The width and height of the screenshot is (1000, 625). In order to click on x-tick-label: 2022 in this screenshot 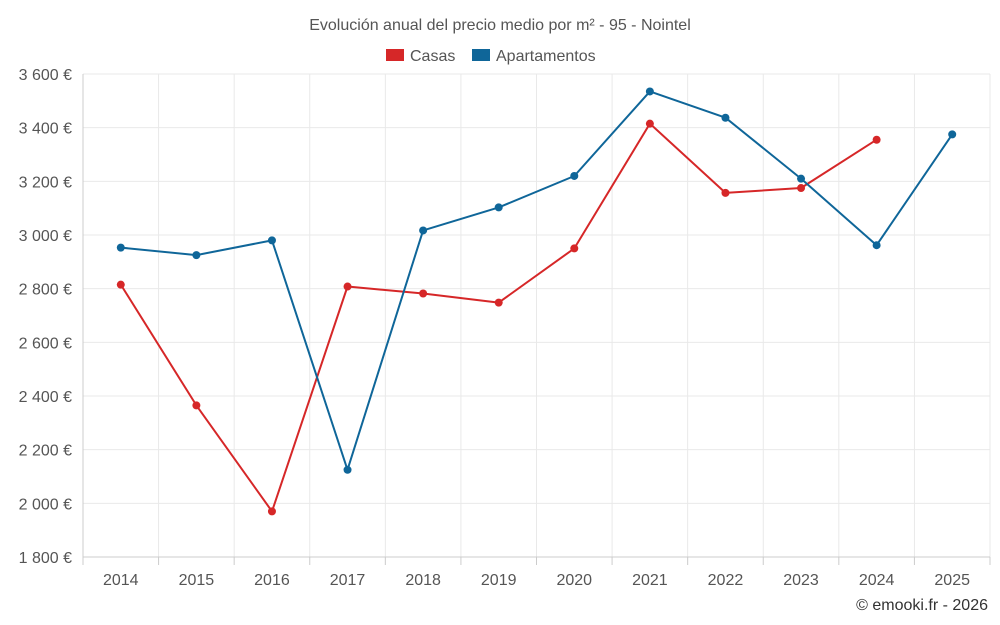, I will do `click(726, 580)`.